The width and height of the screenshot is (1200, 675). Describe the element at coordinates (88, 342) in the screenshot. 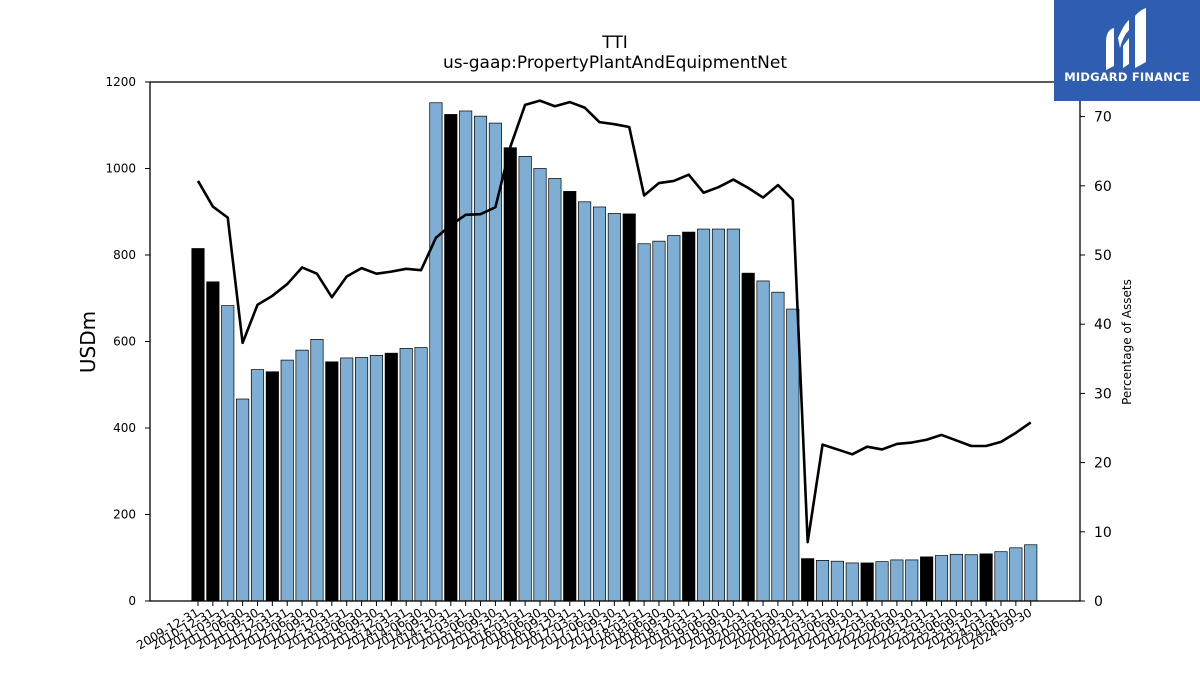

I see `y-axis-label: USDm` at that location.